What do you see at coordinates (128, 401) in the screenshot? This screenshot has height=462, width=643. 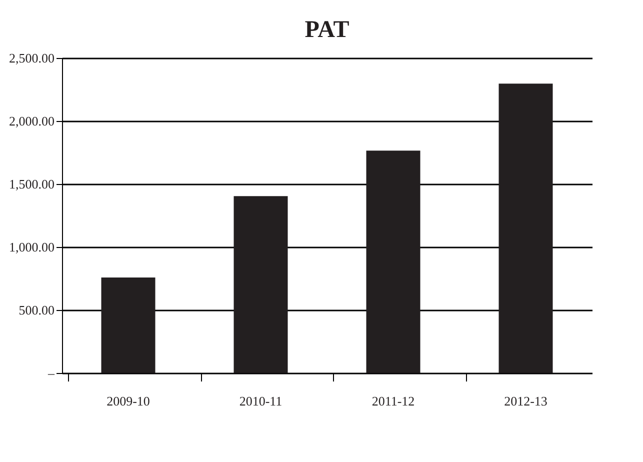 I see `x-tick-label: 2009-10` at bounding box center [128, 401].